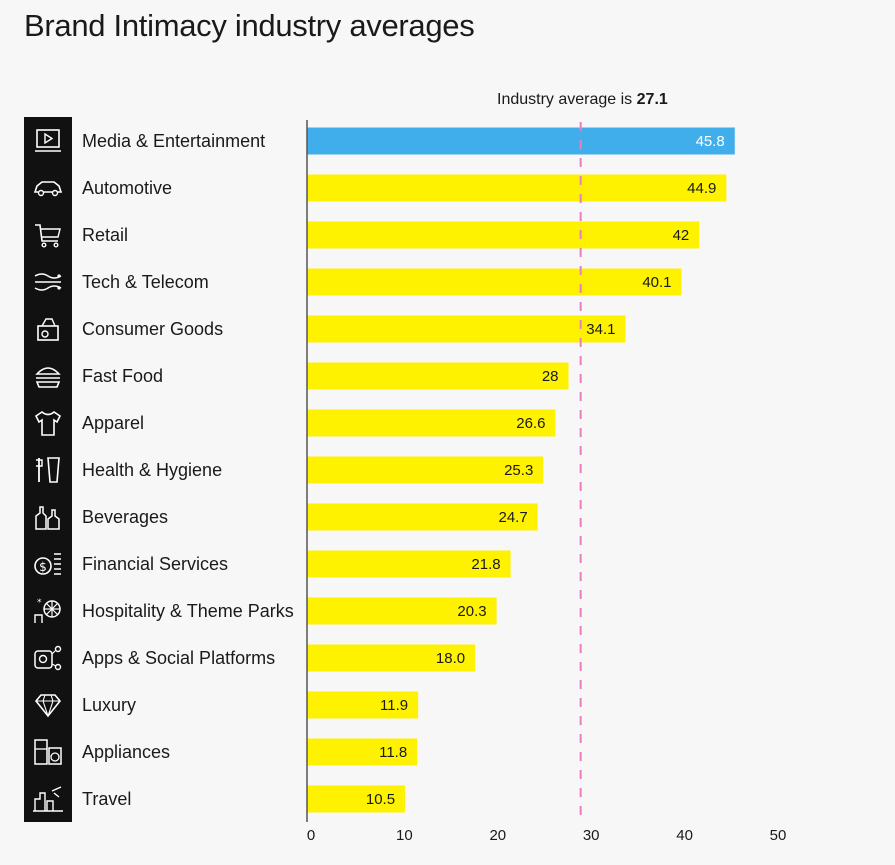 The image size is (895, 865). Describe the element at coordinates (404, 835) in the screenshot. I see `x-tick-label: 10` at that location.